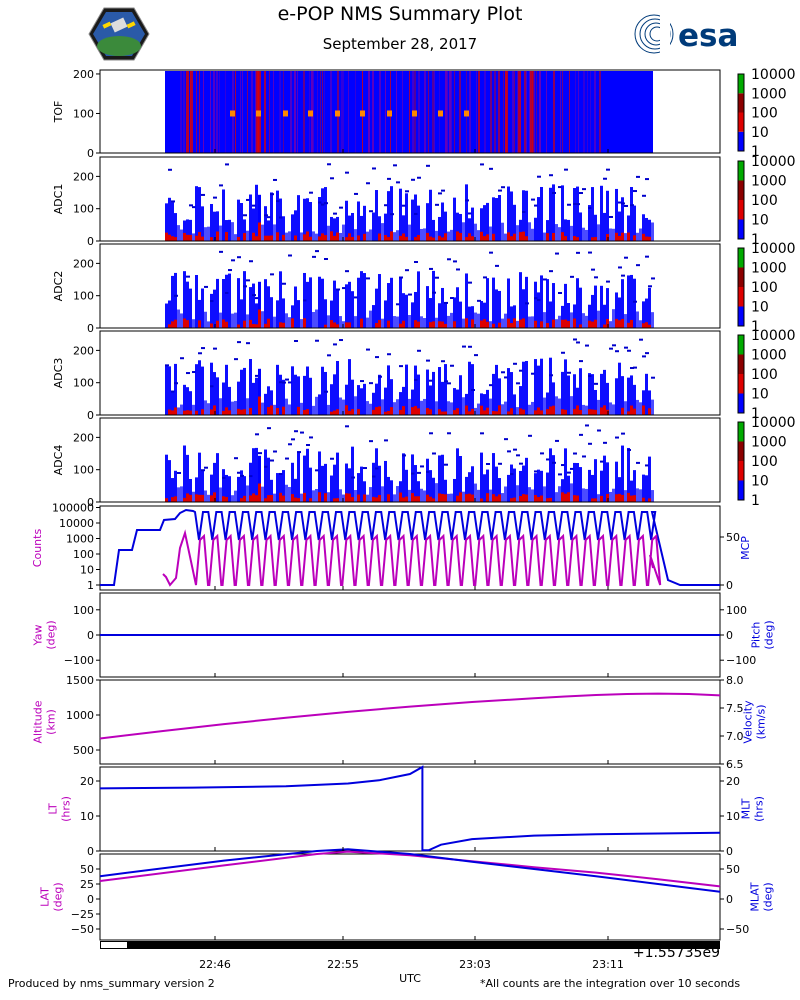  Describe the element at coordinates (748, 722) in the screenshot. I see `alt_vel-ylabel-right-line: Velocity` at that location.